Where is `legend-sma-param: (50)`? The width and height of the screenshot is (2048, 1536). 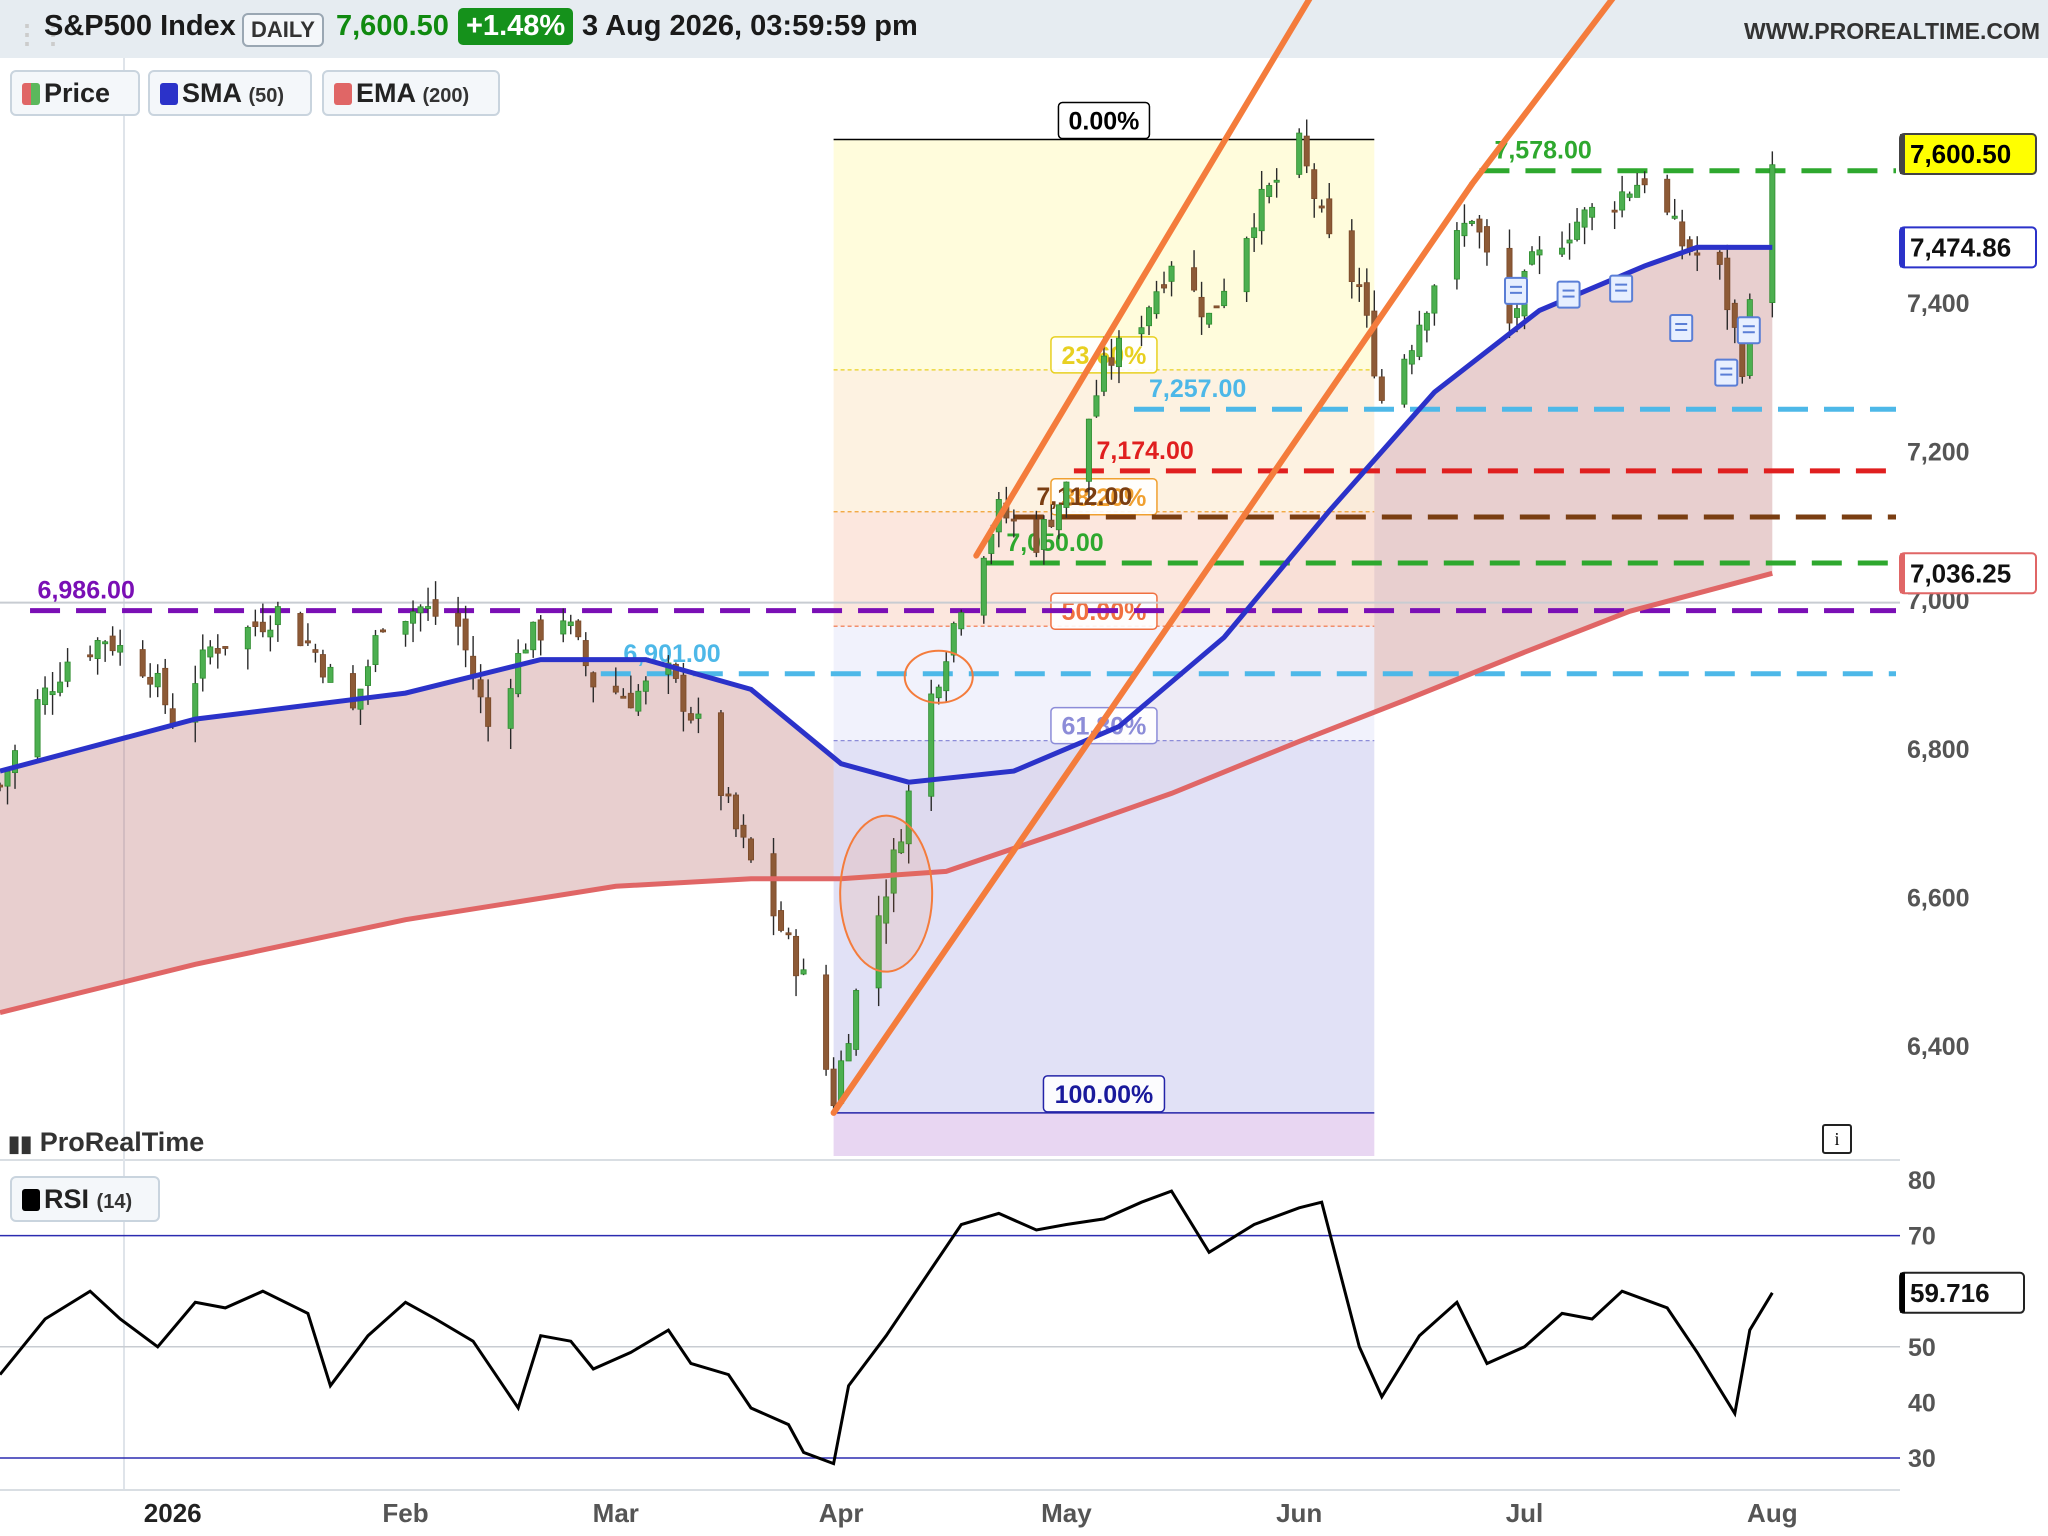 legend-sma-param: (50) is located at coordinates (266, 96).